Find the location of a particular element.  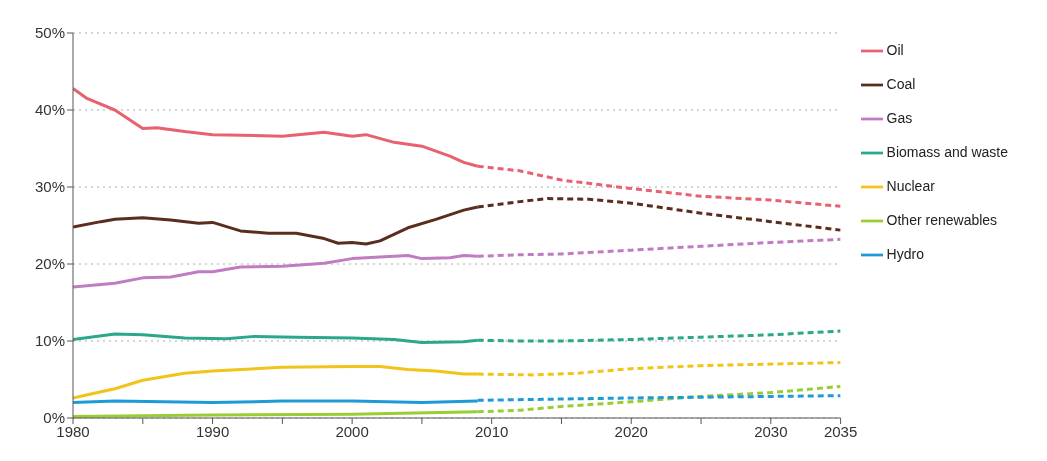

y-tick-label: 50% is located at coordinates (49, 33).